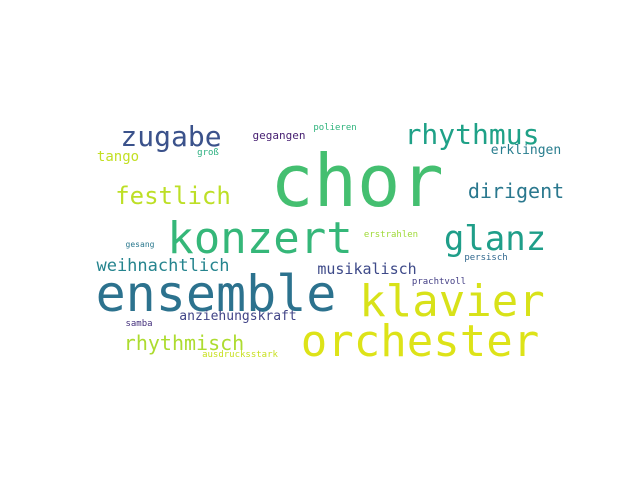 The height and width of the screenshot is (480, 640). What do you see at coordinates (356, 181) in the screenshot?
I see `word-chor: chor` at bounding box center [356, 181].